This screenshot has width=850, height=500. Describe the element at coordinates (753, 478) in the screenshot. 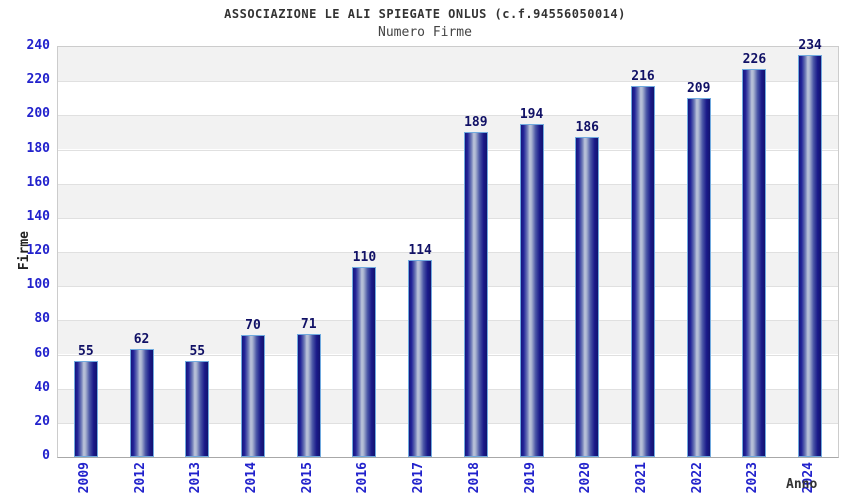

I see `x-tick-label: 2023` at that location.